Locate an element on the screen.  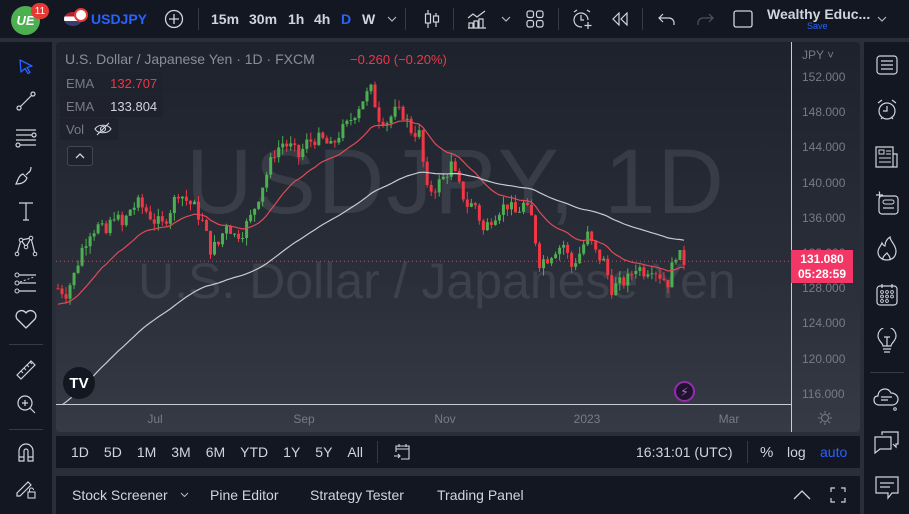
replay-button is located at coordinates (620, 19).